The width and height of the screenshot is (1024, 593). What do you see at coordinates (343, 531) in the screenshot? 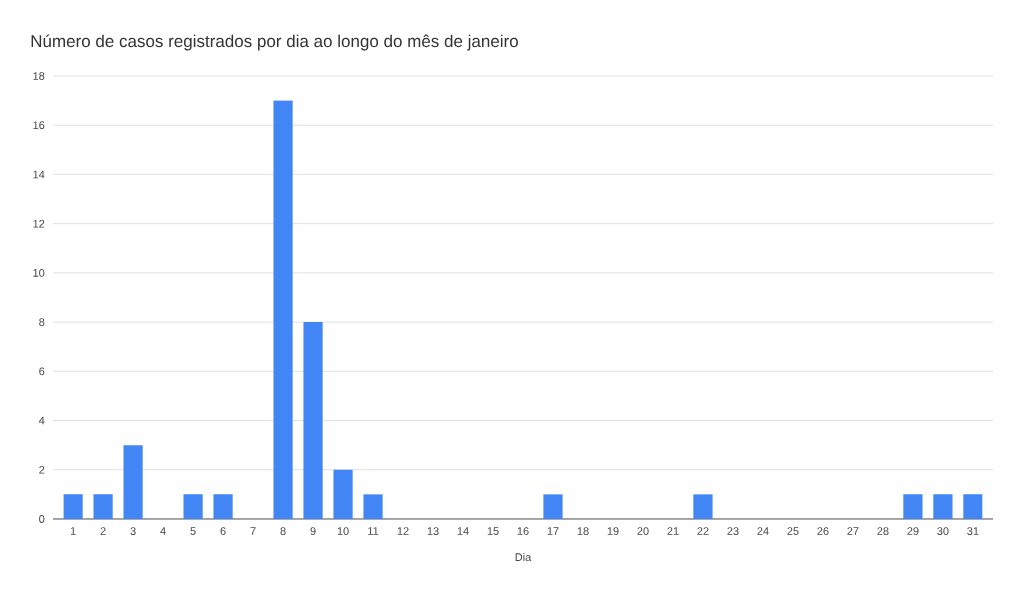
I see `x-tick-label: 10` at bounding box center [343, 531].